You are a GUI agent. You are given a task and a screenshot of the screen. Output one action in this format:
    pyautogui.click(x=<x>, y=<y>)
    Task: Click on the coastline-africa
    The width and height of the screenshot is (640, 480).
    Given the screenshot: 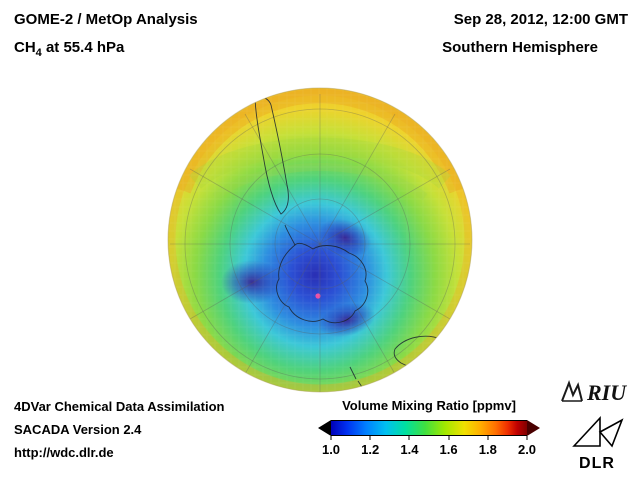 What is the action you would take?
    pyautogui.click(x=446, y=112)
    